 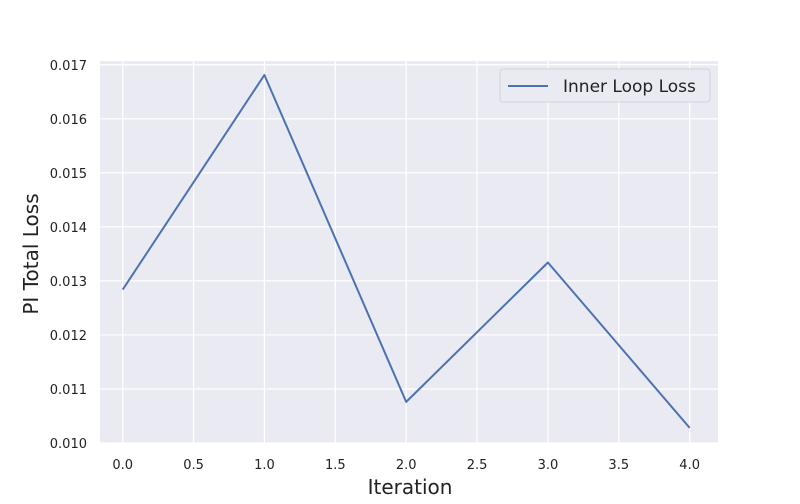 What do you see at coordinates (410, 487) in the screenshot?
I see `x-axis-label: Iteration` at bounding box center [410, 487].